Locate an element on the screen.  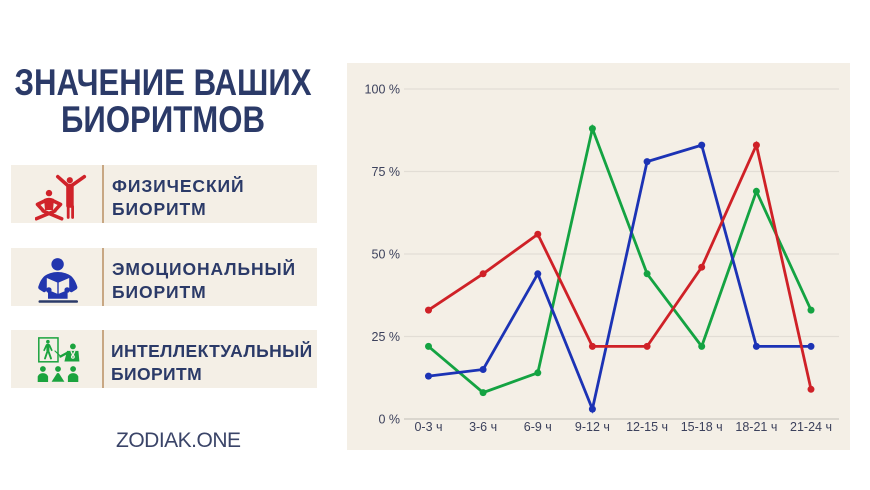
svg-text: 12-15 ч is located at coordinates (647, 427).